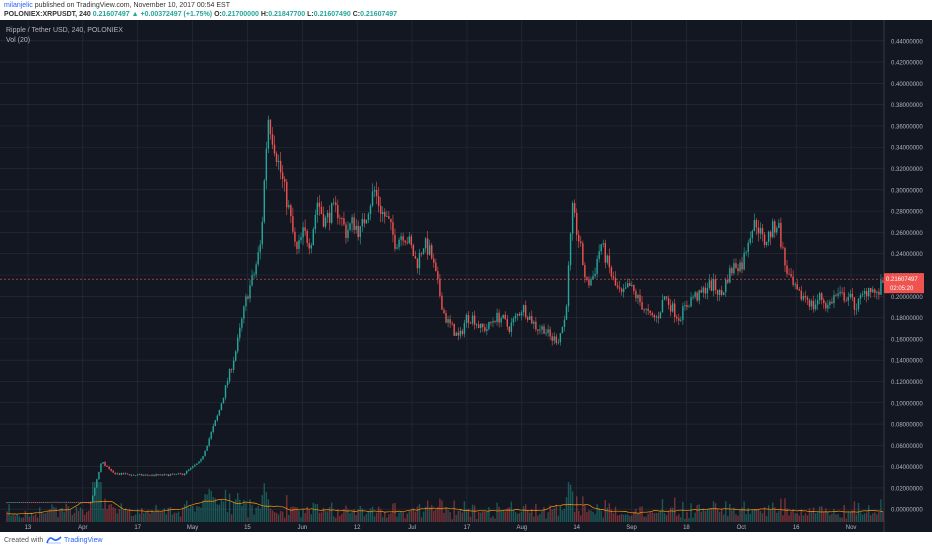  I want to click on open-label: O:, so click(218, 14).